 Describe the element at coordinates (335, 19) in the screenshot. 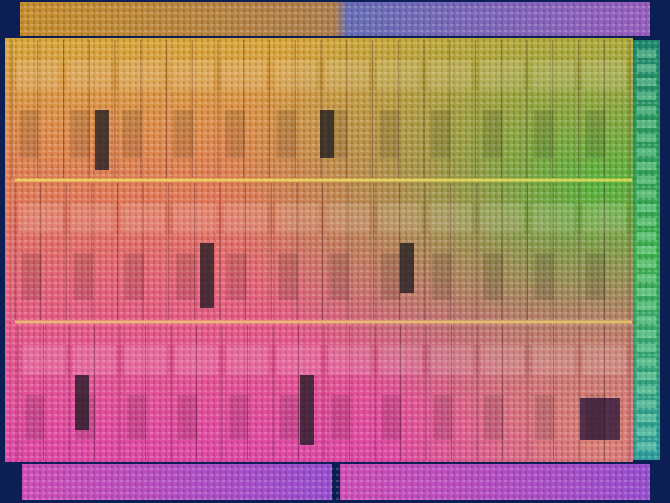

I see `top-io-texture` at that location.